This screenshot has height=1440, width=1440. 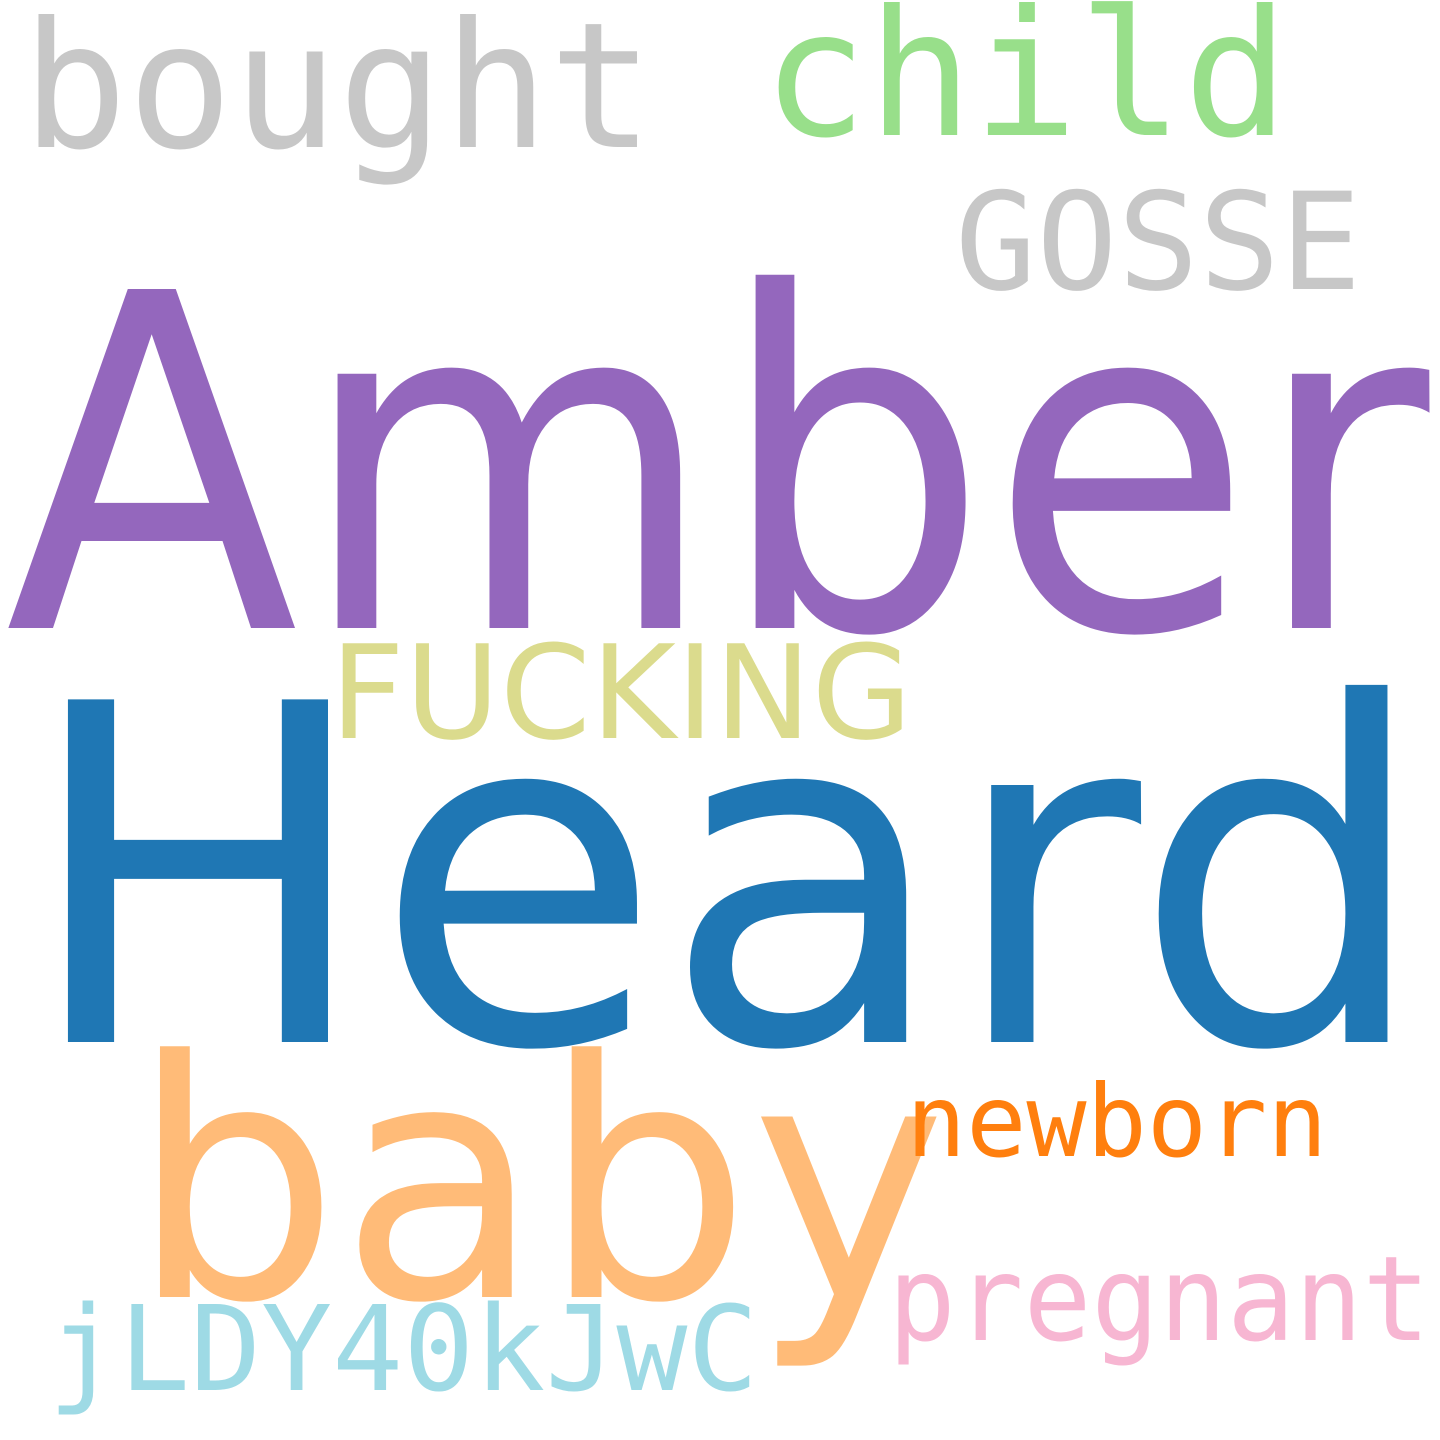 I want to click on word-fucking: FUCKING, so click(x=621, y=693).